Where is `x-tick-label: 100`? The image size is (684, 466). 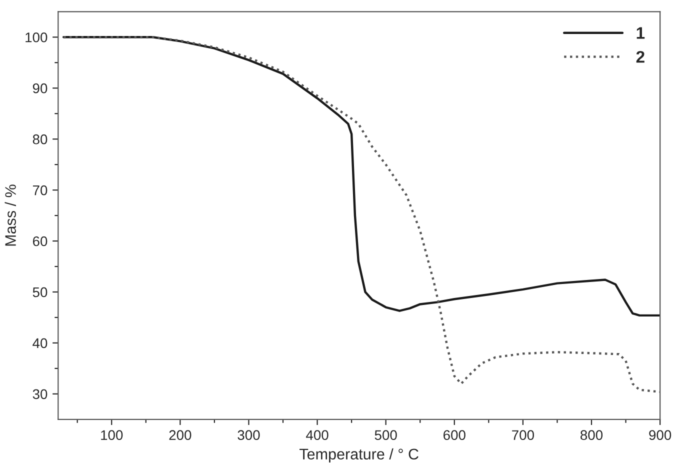
x-tick-label: 100 is located at coordinates (112, 435).